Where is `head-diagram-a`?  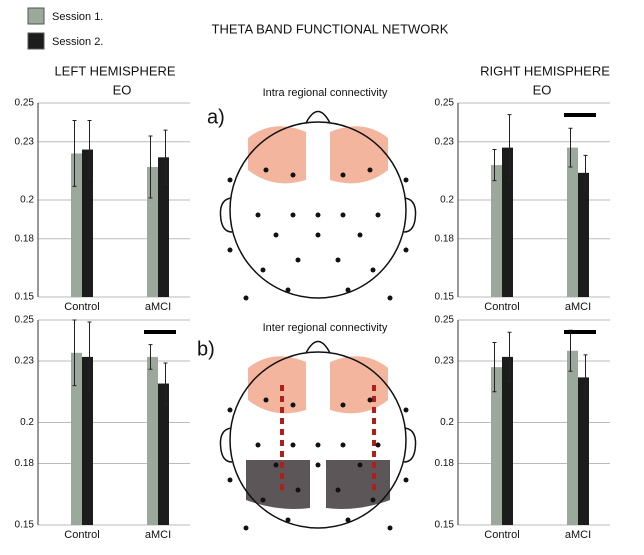 head-diagram-a is located at coordinates (318, 206).